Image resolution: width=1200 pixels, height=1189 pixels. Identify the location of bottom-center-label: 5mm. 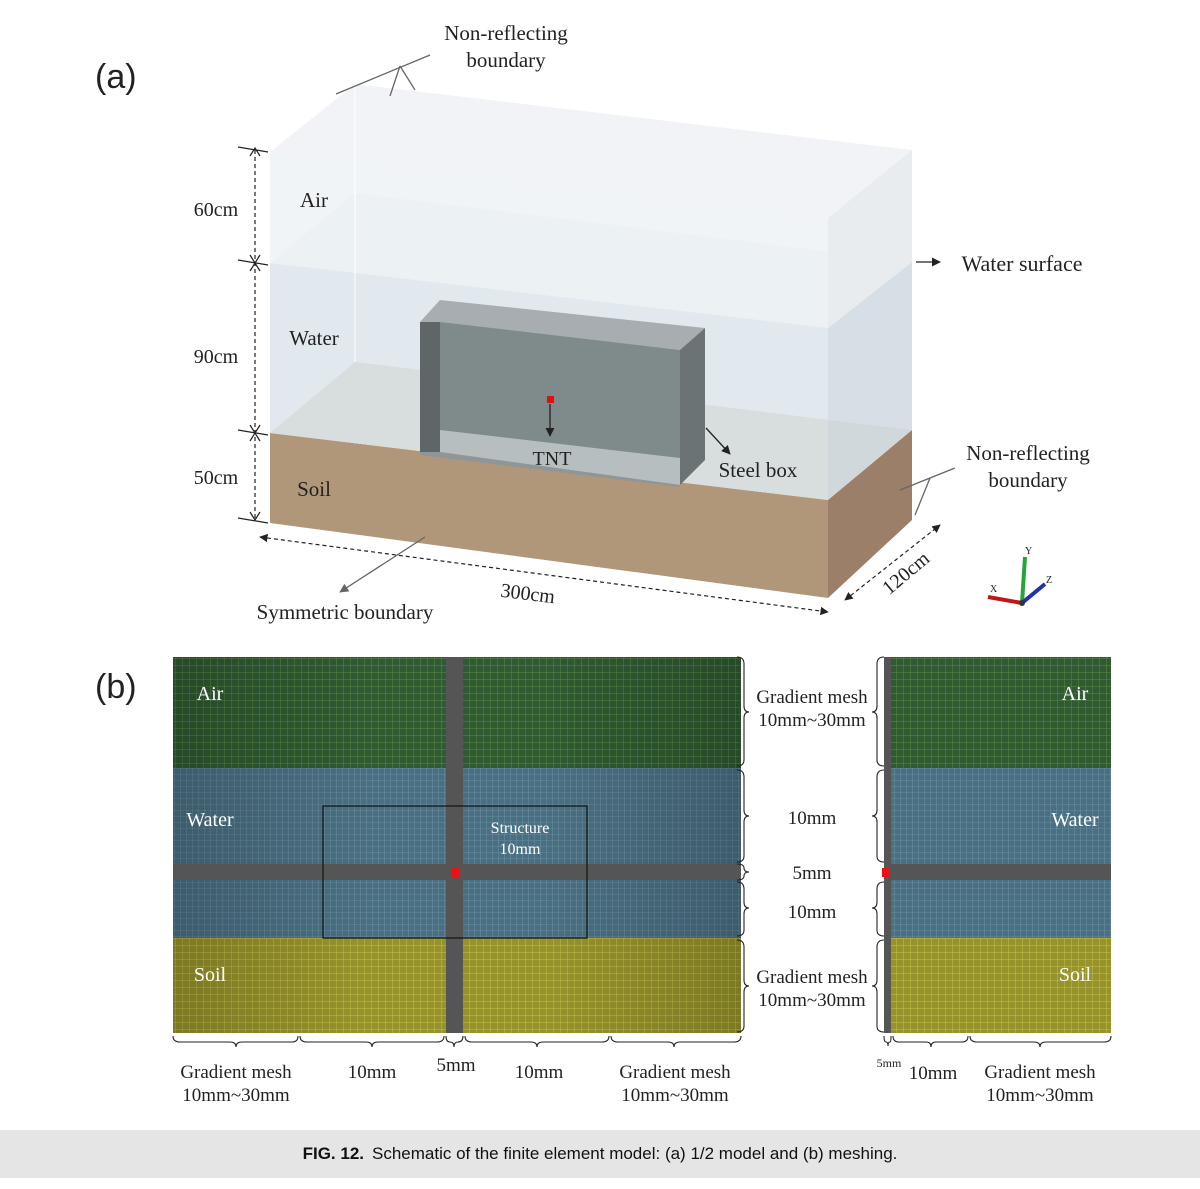
(455, 1065).